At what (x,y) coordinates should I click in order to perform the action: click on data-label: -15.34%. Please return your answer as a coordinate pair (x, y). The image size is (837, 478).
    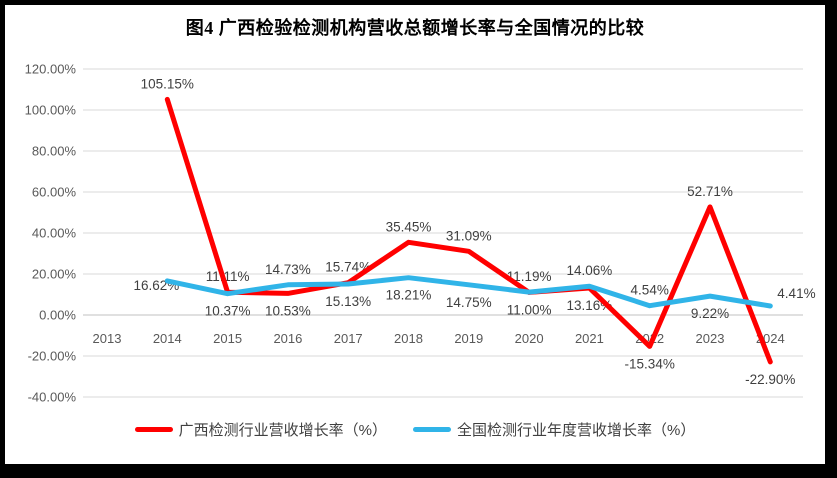
    Looking at the image, I should click on (650, 363).